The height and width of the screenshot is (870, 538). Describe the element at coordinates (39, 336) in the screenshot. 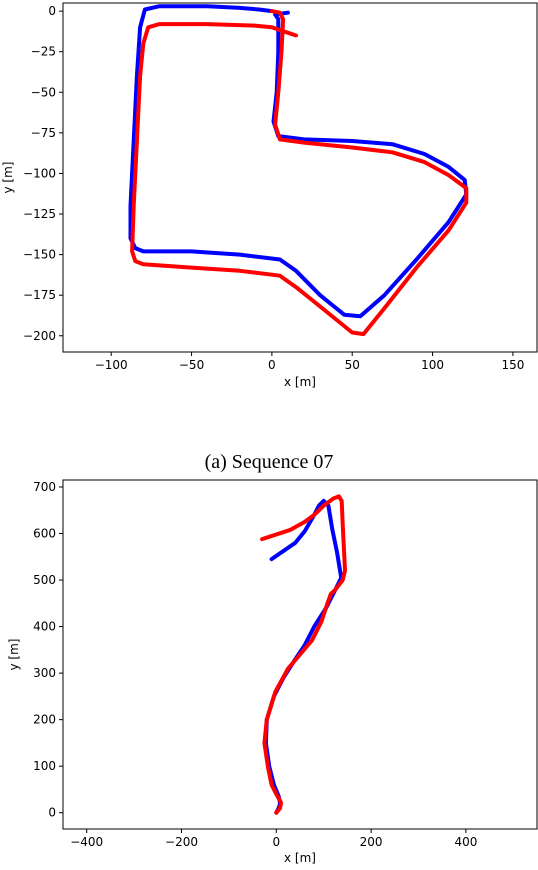

I see `y-tick-label: −200` at that location.